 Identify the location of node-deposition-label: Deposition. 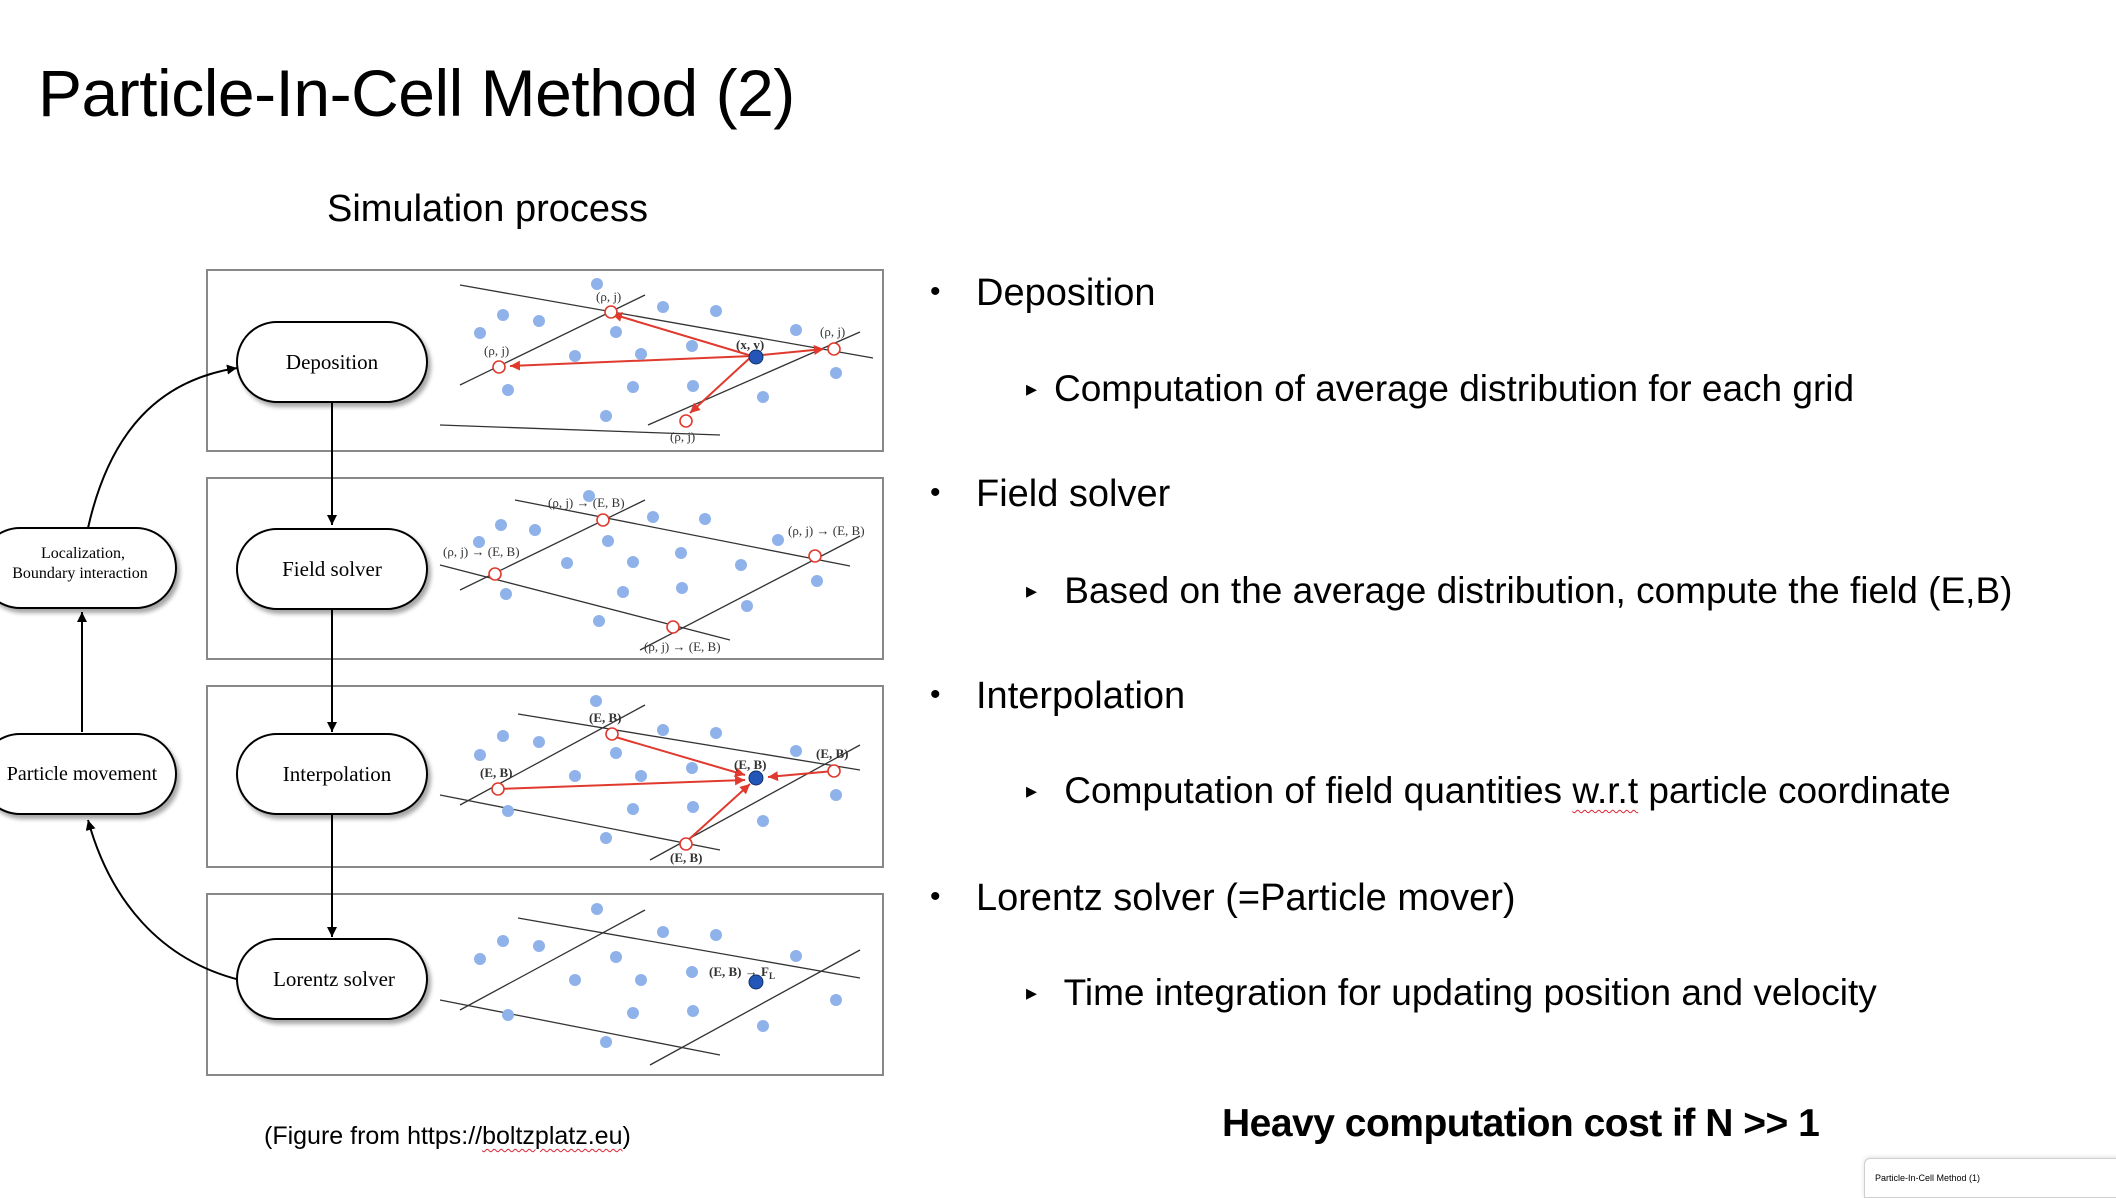
(332, 362).